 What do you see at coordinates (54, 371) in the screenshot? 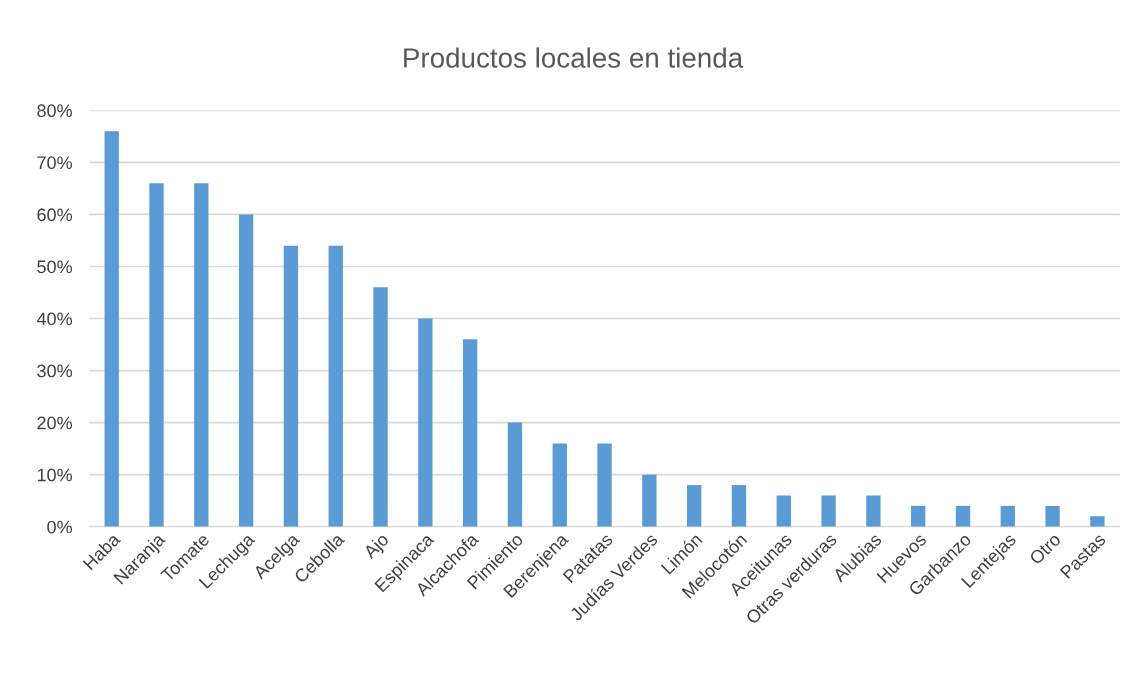
I see `y-tick-label: 30%` at bounding box center [54, 371].